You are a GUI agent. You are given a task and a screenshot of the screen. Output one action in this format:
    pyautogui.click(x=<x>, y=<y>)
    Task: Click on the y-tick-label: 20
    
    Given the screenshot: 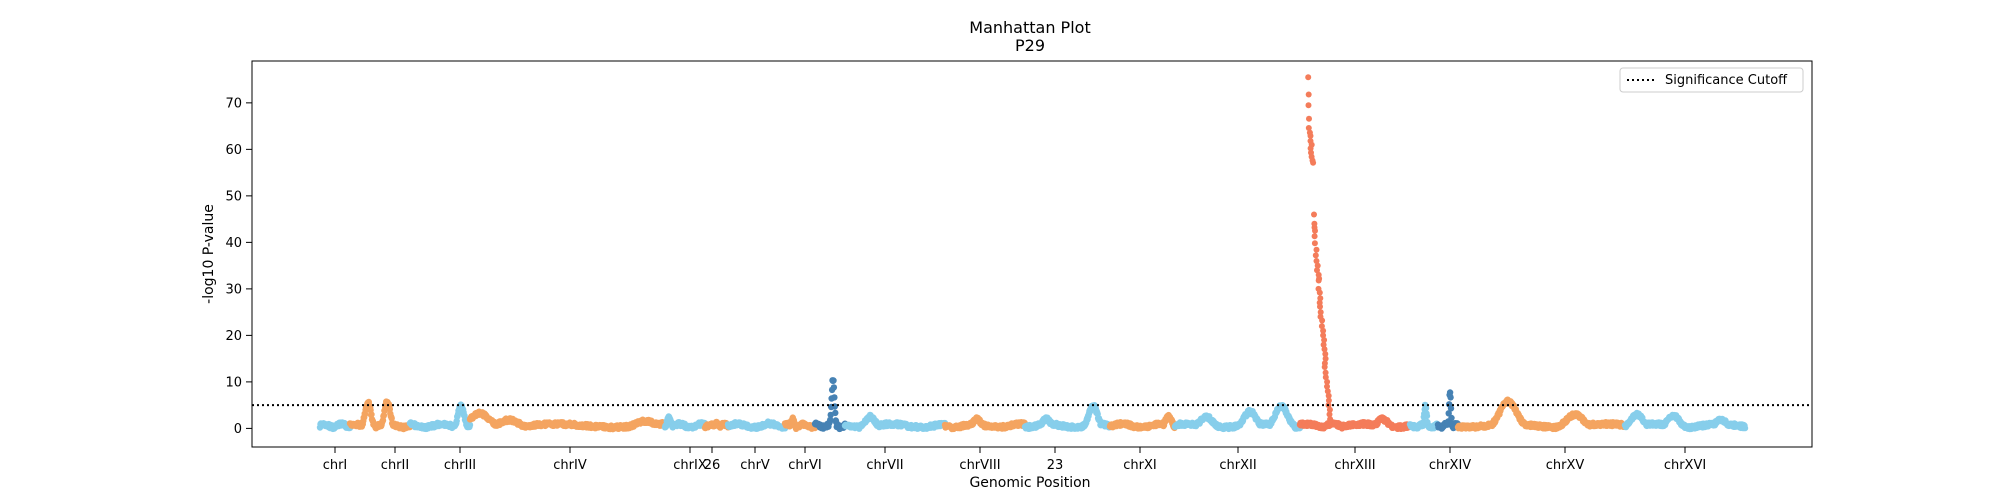 What is the action you would take?
    pyautogui.click(x=233, y=336)
    